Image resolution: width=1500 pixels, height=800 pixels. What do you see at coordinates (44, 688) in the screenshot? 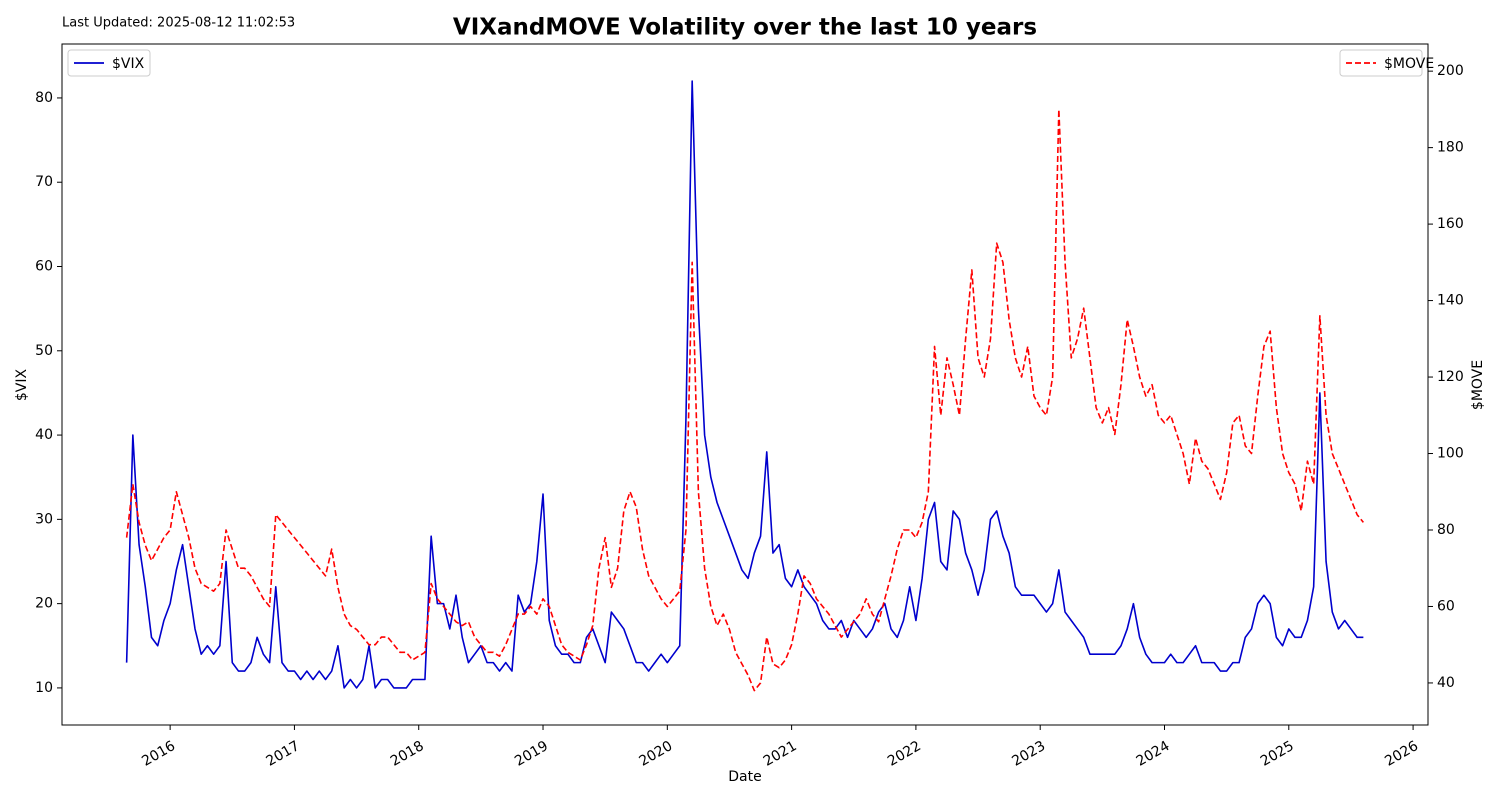
I see `y-tick-label: 10` at bounding box center [44, 688].